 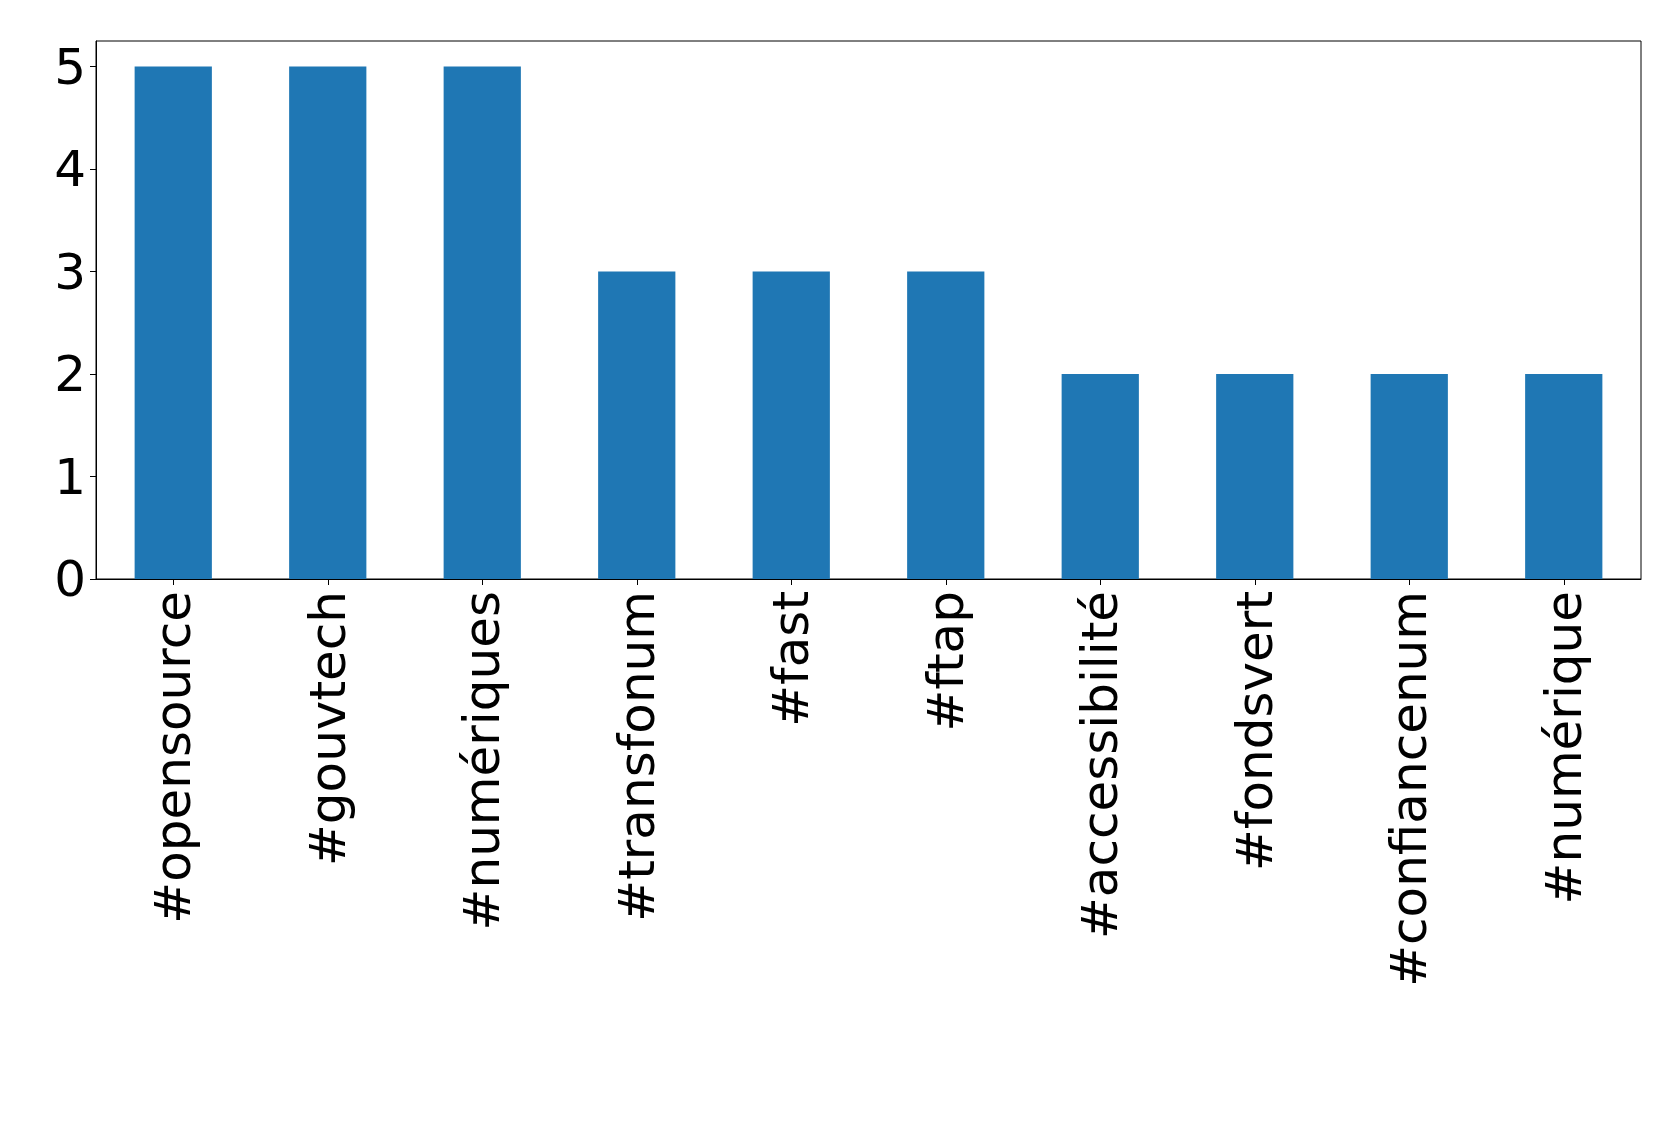 I want to click on x-tick-label: #confiancenum, so click(x=1409, y=789).